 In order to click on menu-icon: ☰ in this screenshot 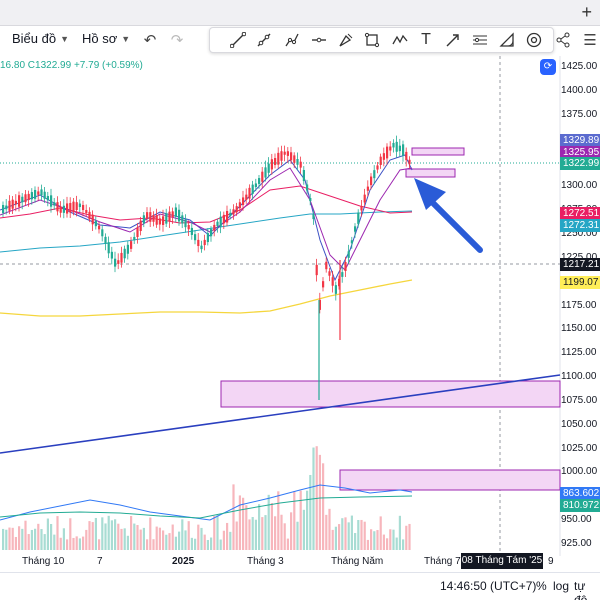, I will do `click(590, 40)`.